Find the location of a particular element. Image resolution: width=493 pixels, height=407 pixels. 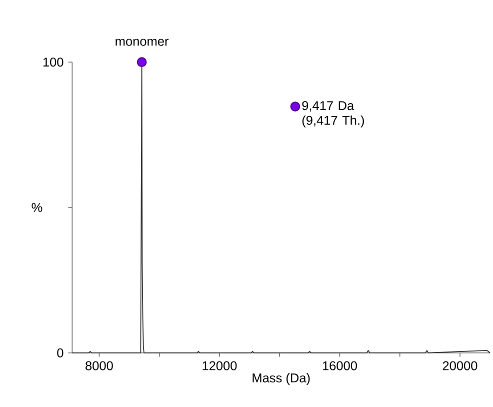

x-tick-label: 20000 is located at coordinates (460, 365).